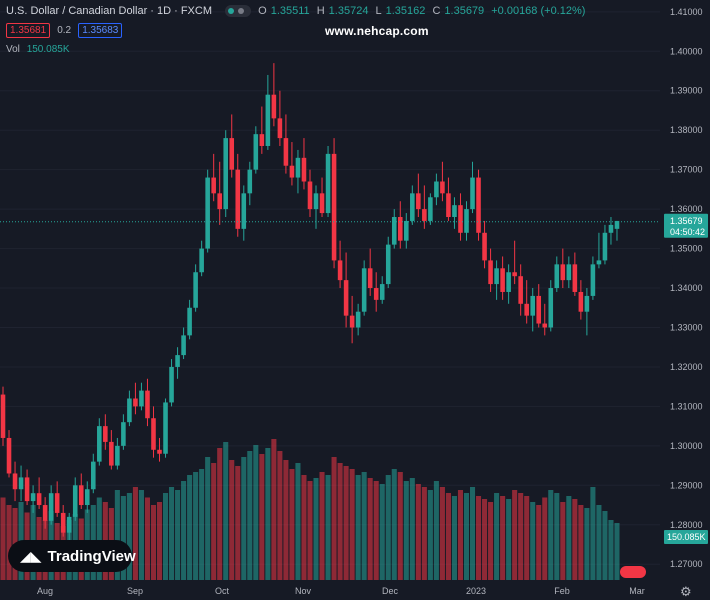 The height and width of the screenshot is (600, 710). I want to click on price-tick-label: 1.38000, so click(686, 130).